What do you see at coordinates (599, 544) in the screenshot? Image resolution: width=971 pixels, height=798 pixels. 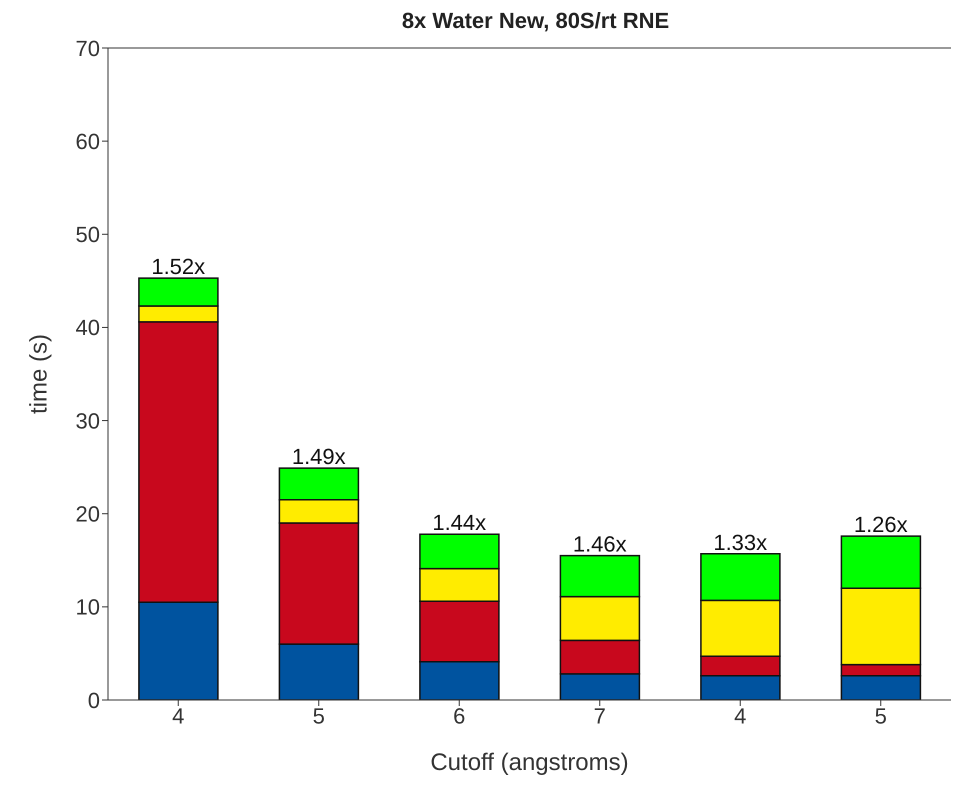 I see `annotation: 1.46x` at bounding box center [599, 544].